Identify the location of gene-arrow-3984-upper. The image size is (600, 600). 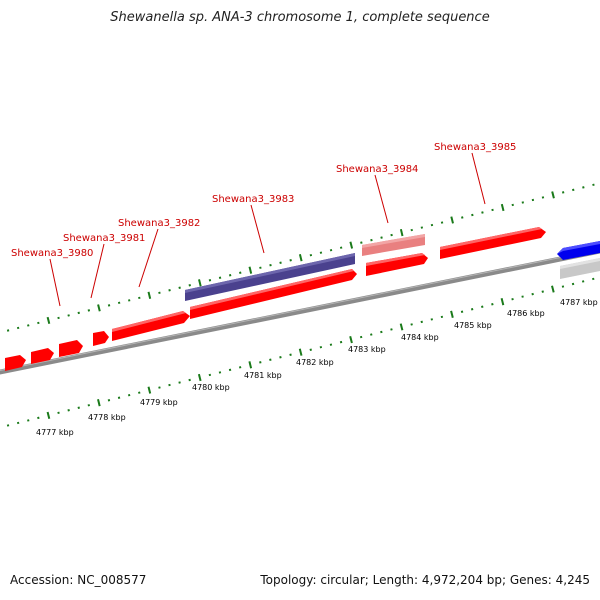
(393, 245).